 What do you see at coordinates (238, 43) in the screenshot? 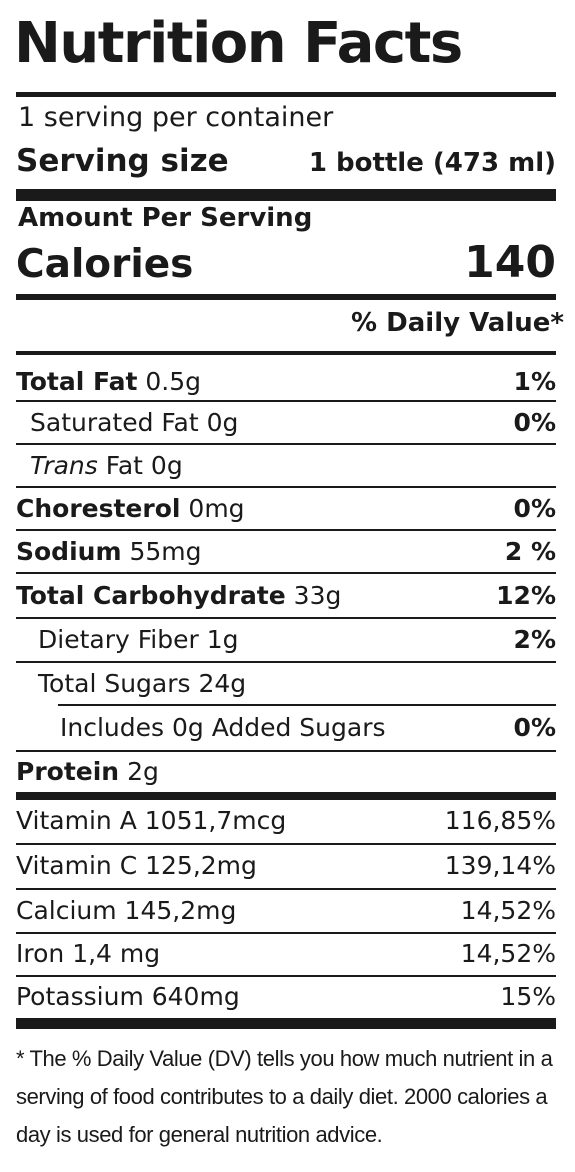
I see `label-title: Nutrition Facts` at bounding box center [238, 43].